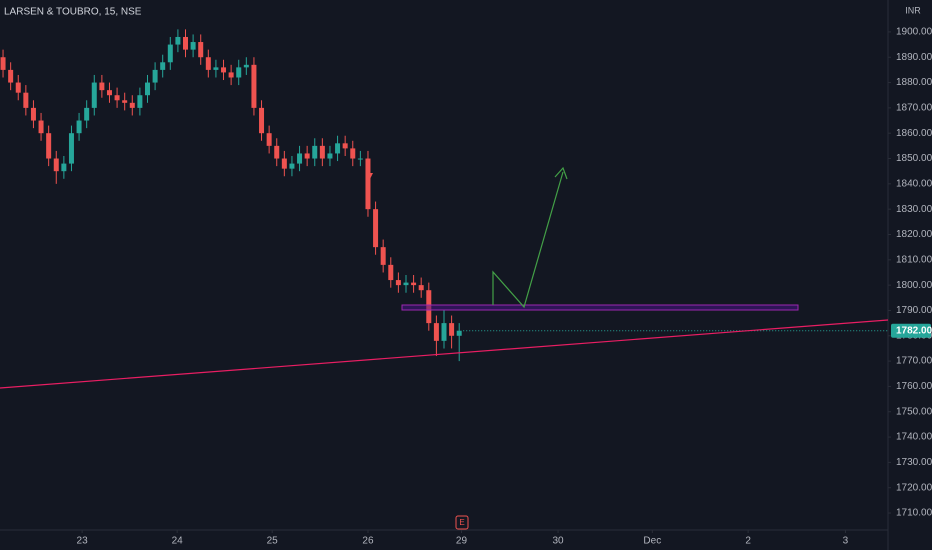 The width and height of the screenshot is (932, 550). Describe the element at coordinates (914, 285) in the screenshot. I see `y-tick-label: 1800.00` at that location.